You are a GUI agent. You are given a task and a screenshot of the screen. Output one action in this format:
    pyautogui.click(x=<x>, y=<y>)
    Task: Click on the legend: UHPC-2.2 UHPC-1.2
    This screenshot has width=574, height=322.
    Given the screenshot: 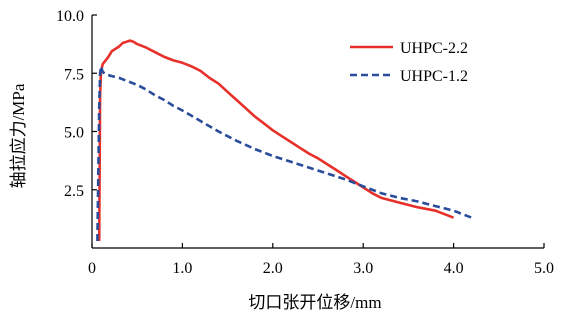 What is the action you would take?
    pyautogui.click(x=409, y=62)
    